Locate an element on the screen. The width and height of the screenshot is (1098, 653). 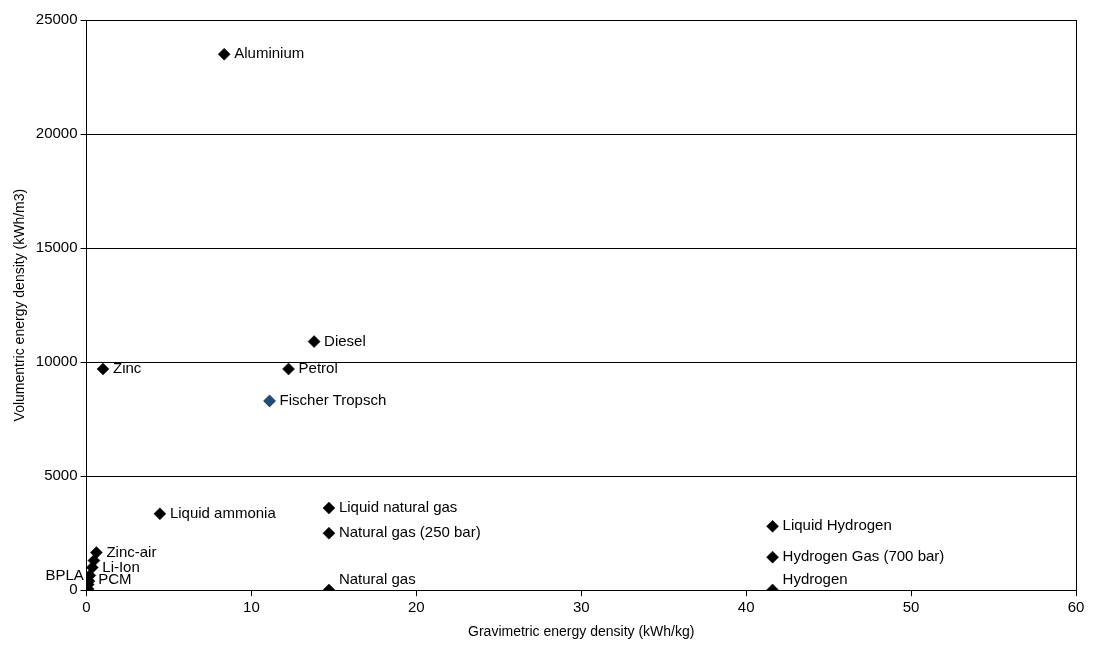
annotation: Zinc is located at coordinates (127, 368).